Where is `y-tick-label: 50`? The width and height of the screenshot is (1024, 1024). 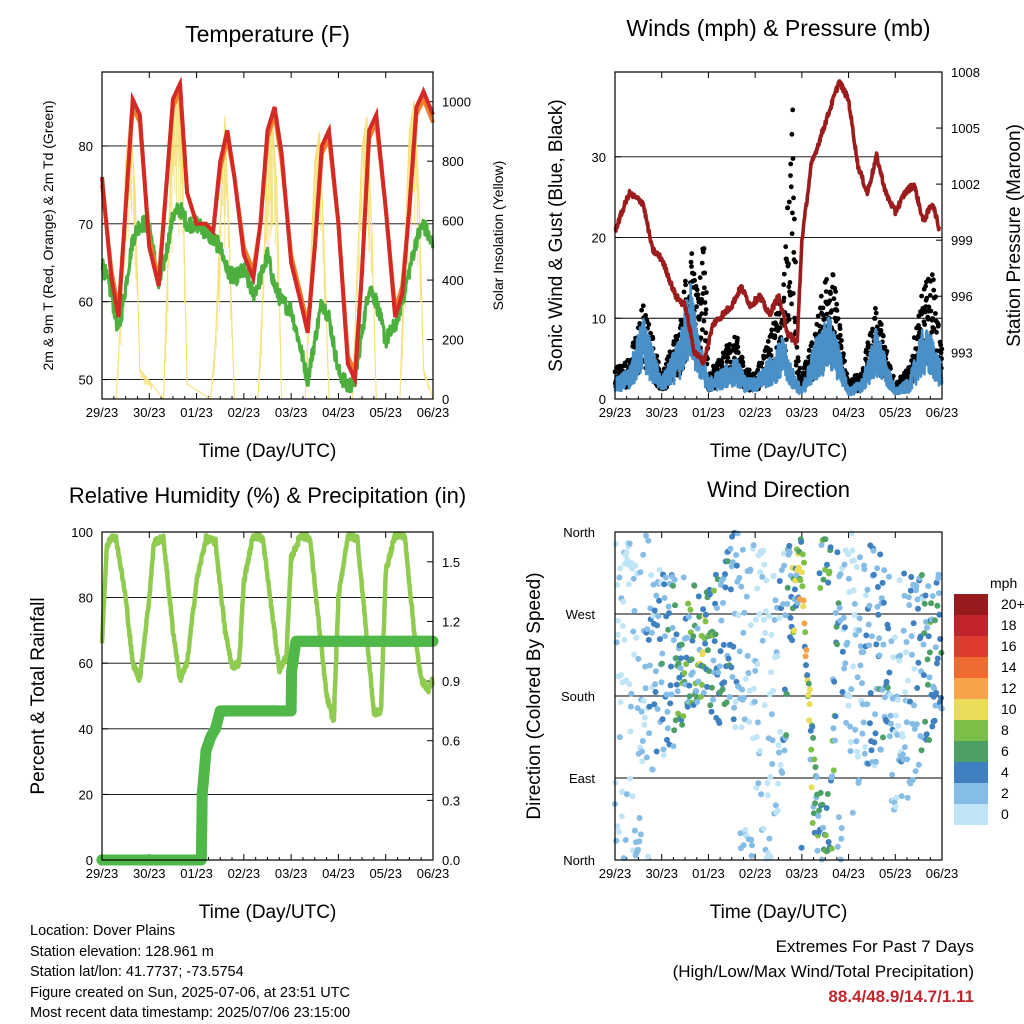 y-tick-label: 50 is located at coordinates (86, 380).